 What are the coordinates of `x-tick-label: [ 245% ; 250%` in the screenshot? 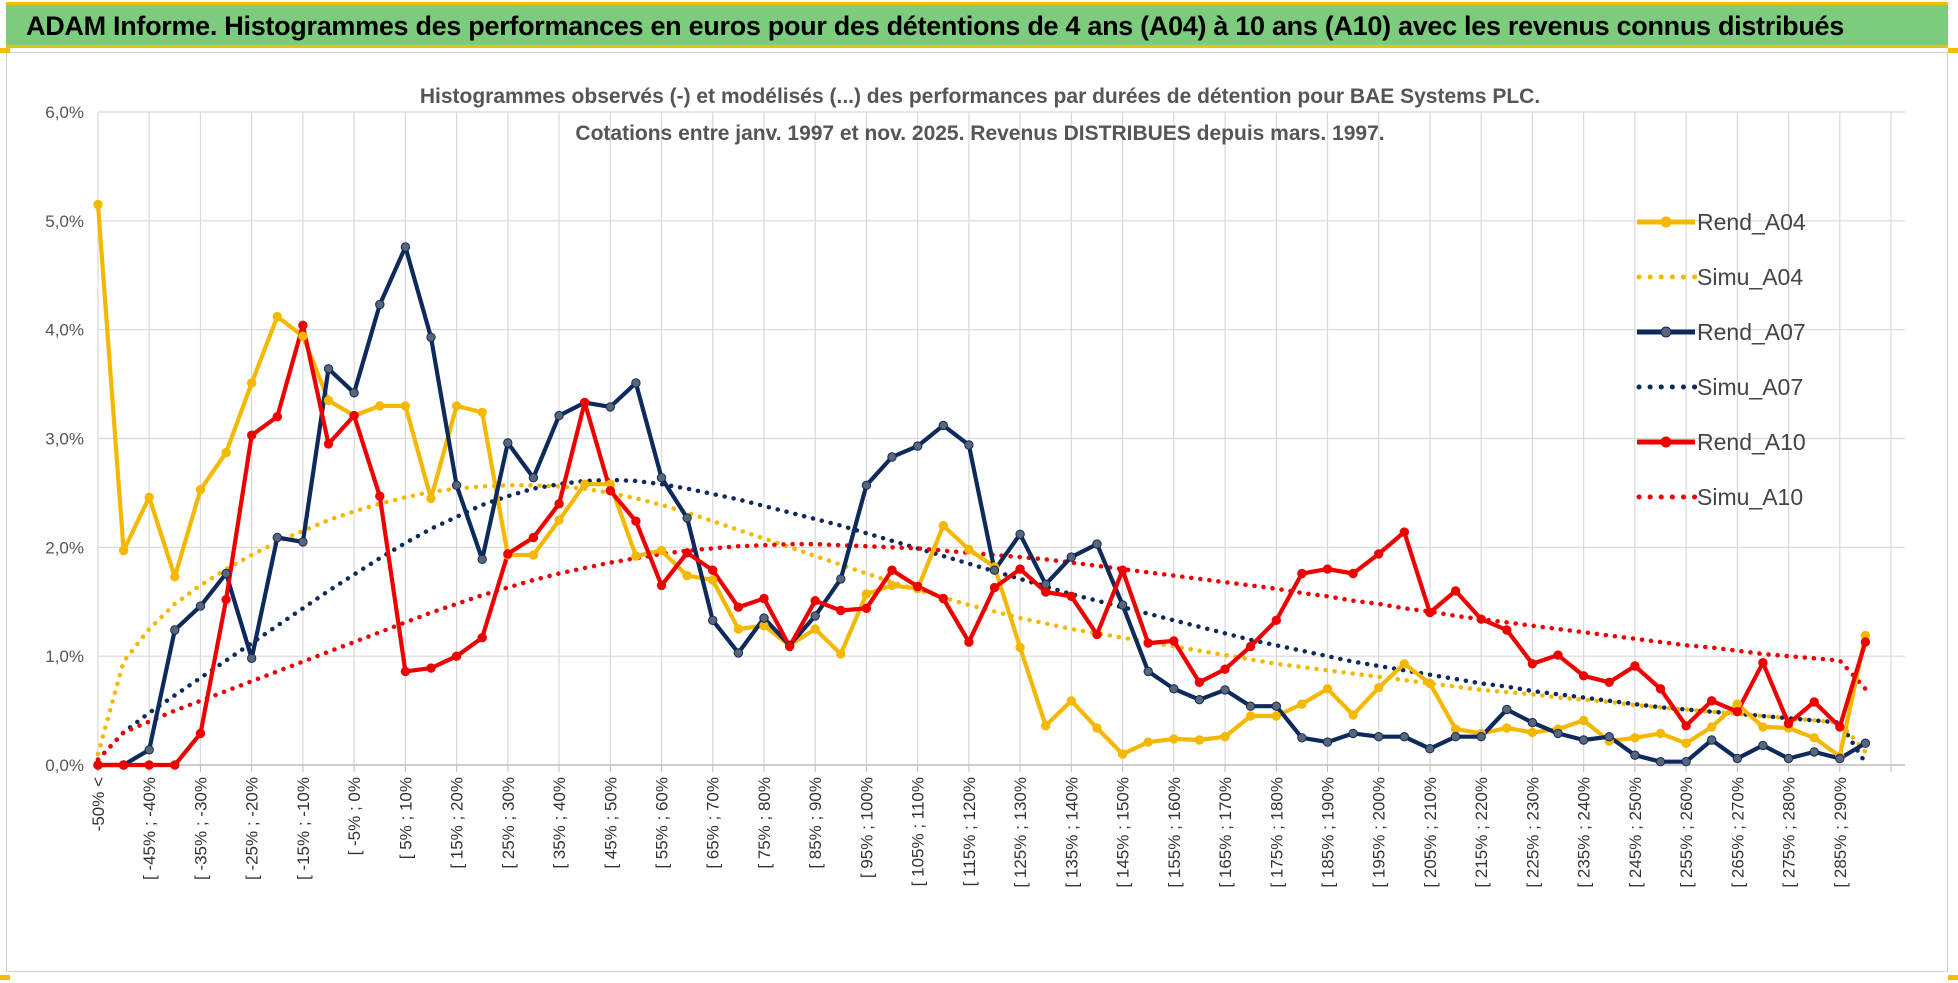 It's located at (1635, 832).